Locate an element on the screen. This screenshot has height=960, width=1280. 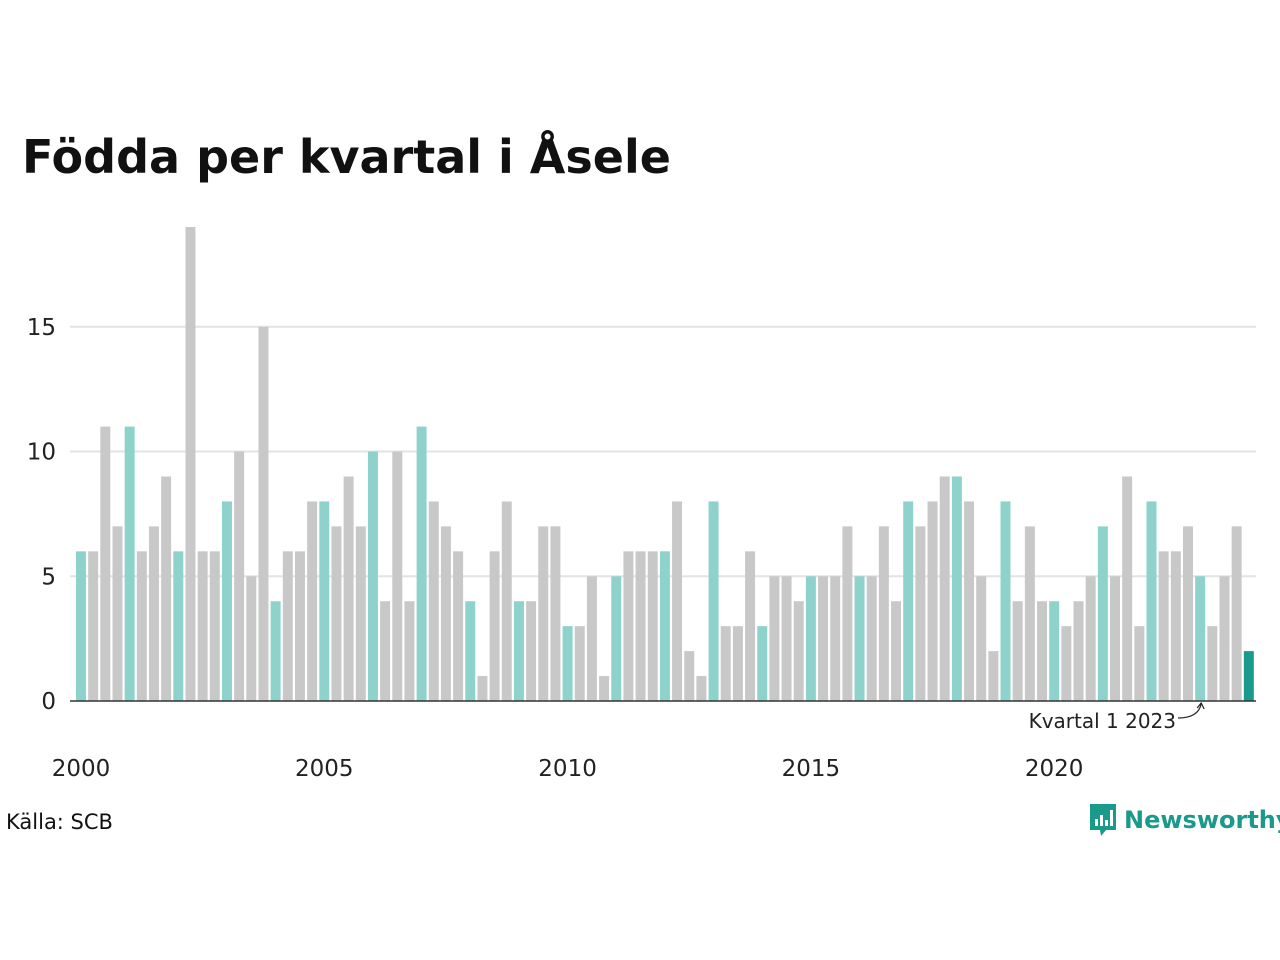
annotation-arrow is located at coordinates (1189, 711).